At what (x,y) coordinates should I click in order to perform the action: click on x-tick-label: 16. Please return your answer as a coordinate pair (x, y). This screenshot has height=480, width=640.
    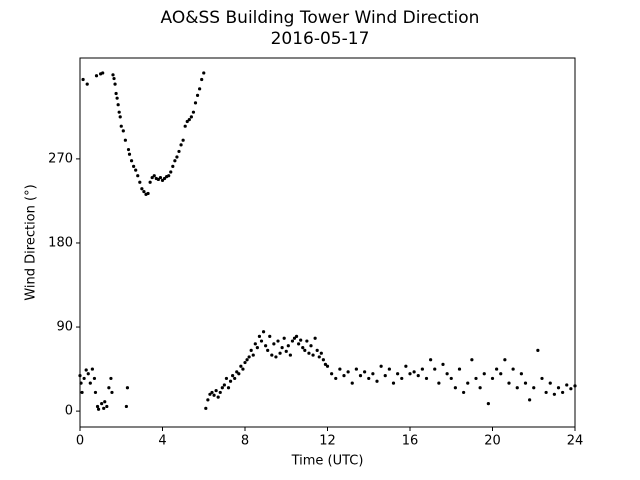
    Looking at the image, I should click on (410, 441).